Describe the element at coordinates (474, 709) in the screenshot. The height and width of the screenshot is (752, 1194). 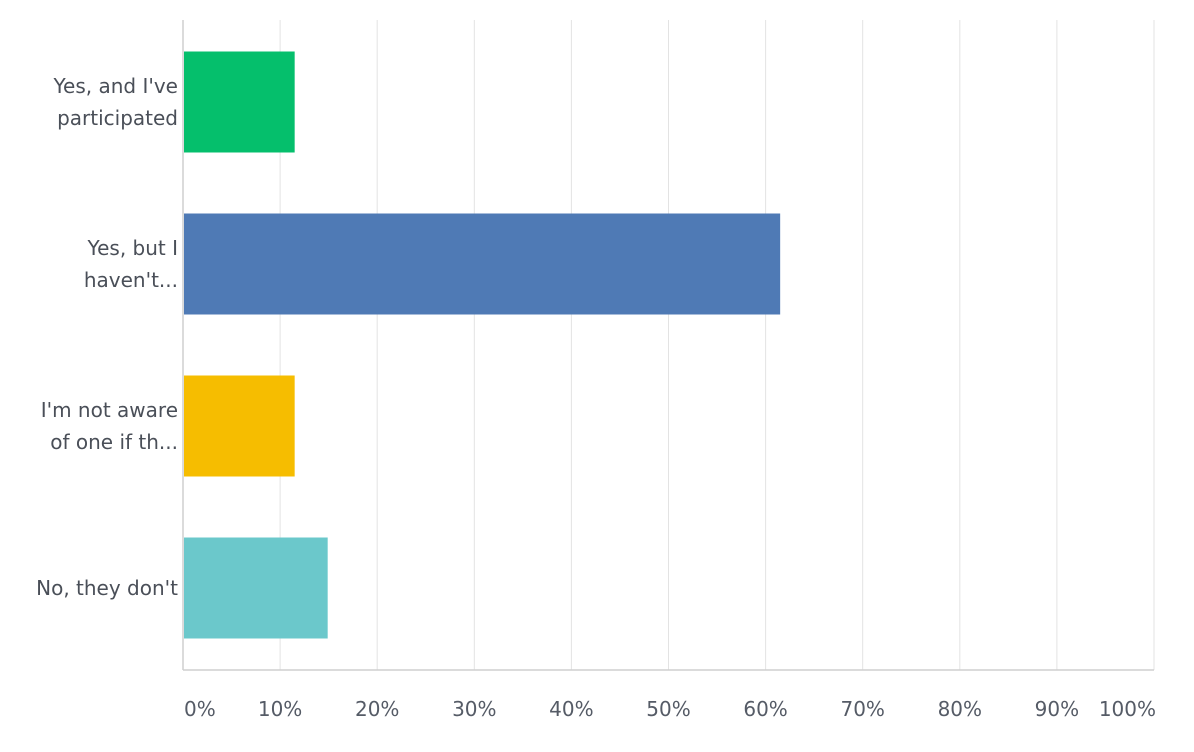
I see `x-tick-label-30: 30%` at that location.